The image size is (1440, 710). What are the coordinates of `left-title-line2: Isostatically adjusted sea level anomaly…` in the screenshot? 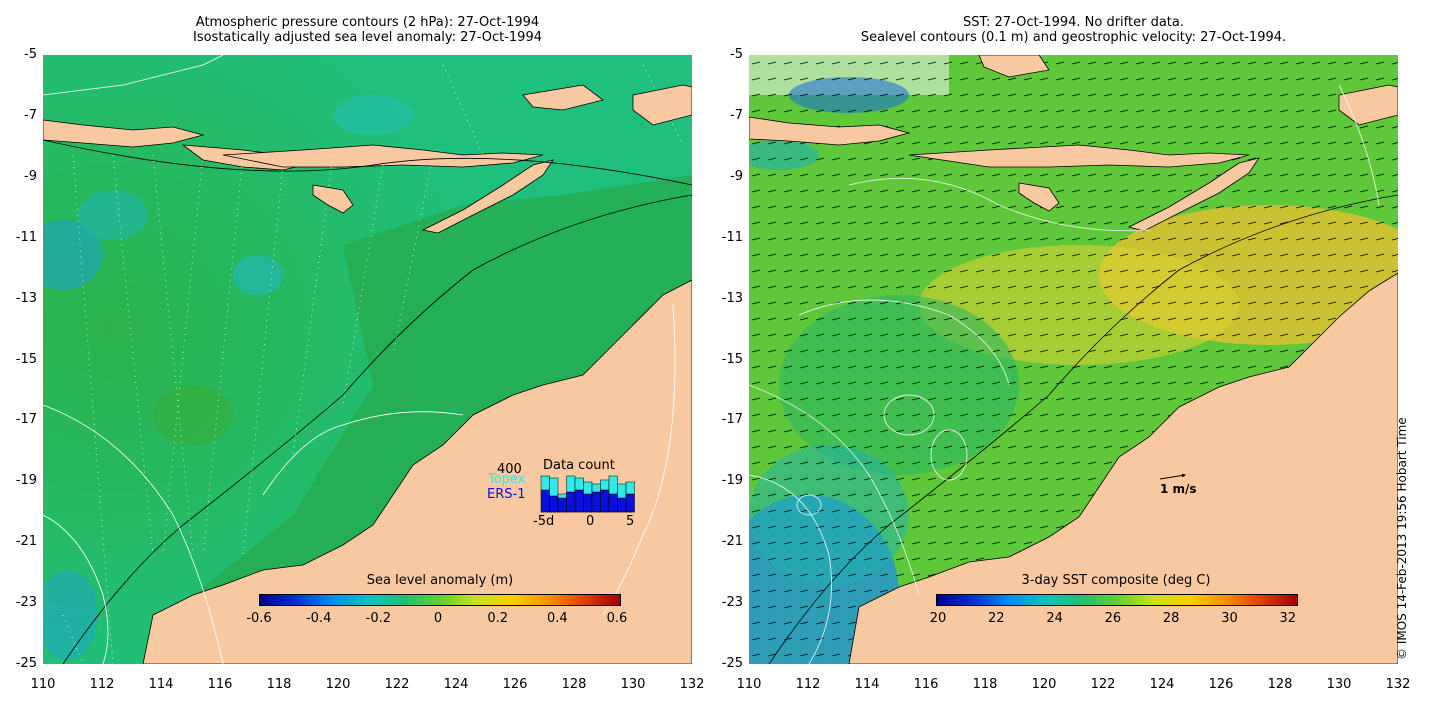 It's located at (367, 37).